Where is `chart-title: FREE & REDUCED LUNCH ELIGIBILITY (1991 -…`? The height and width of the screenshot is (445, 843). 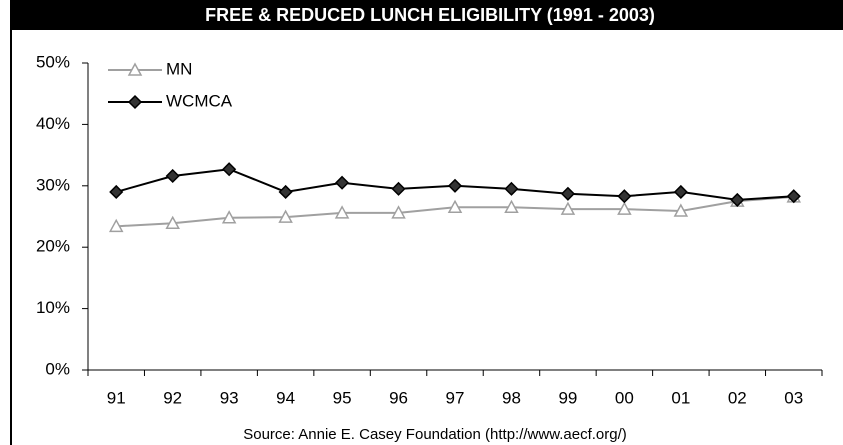 chart-title: FREE & REDUCED LUNCH ELIGIBILITY (1991 -… is located at coordinates (430, 15).